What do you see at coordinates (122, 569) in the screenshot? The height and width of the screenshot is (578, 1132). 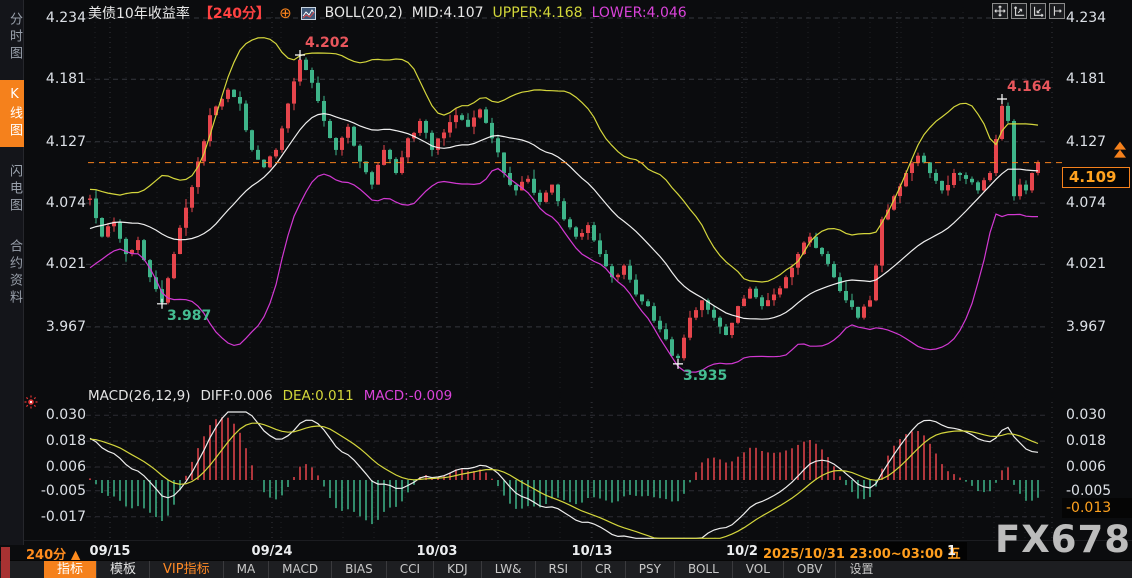 I see `toolbar-item: 模板` at bounding box center [122, 569].